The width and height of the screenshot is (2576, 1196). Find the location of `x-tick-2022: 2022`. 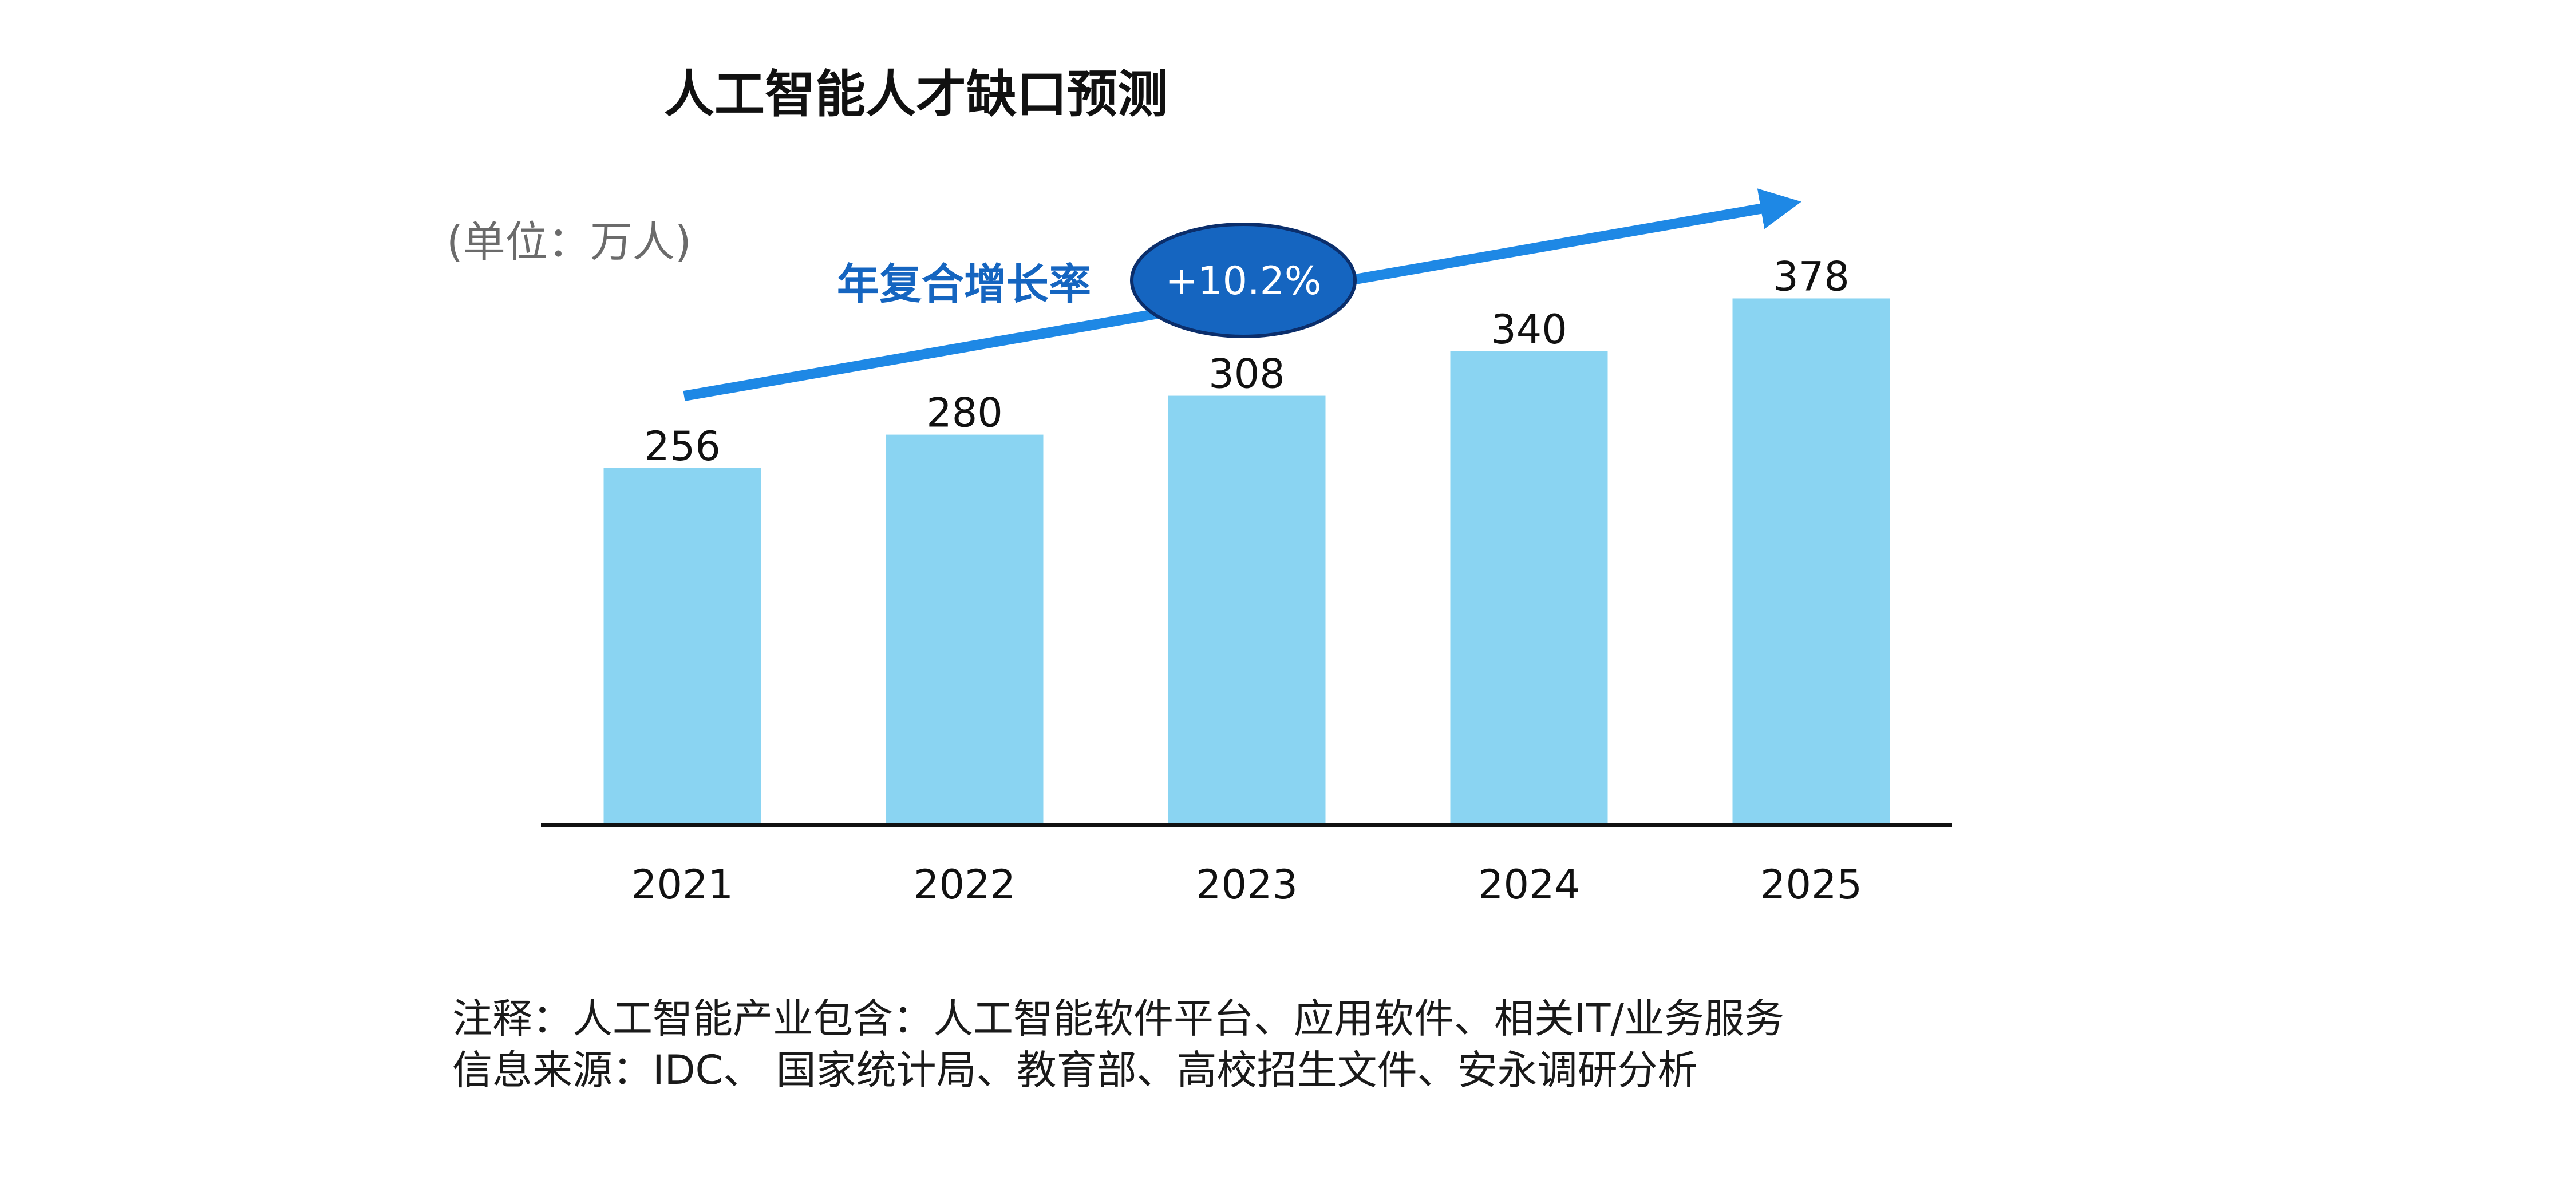

x-tick-2022: 2022 is located at coordinates (965, 885).